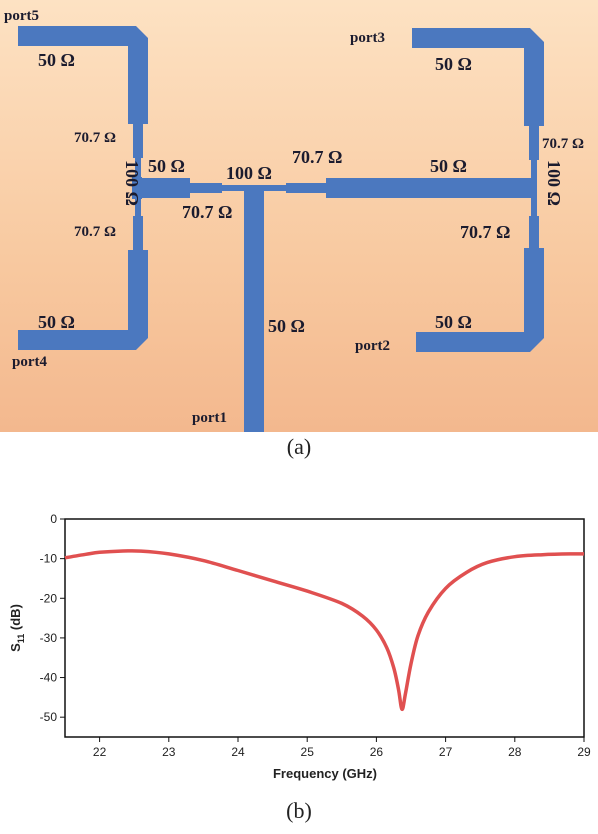 The image size is (598, 834). I want to click on trace-port2-50ohm, so click(480, 300).